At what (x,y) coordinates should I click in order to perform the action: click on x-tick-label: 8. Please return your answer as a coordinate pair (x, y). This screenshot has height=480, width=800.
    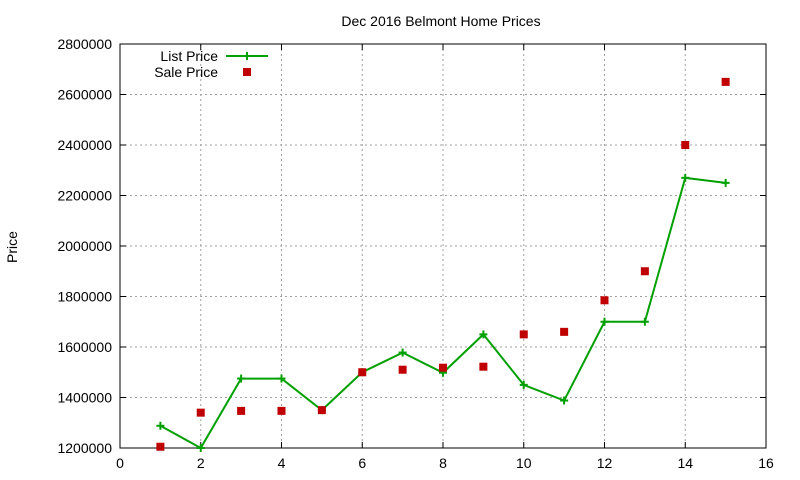
    Looking at the image, I should click on (443, 463).